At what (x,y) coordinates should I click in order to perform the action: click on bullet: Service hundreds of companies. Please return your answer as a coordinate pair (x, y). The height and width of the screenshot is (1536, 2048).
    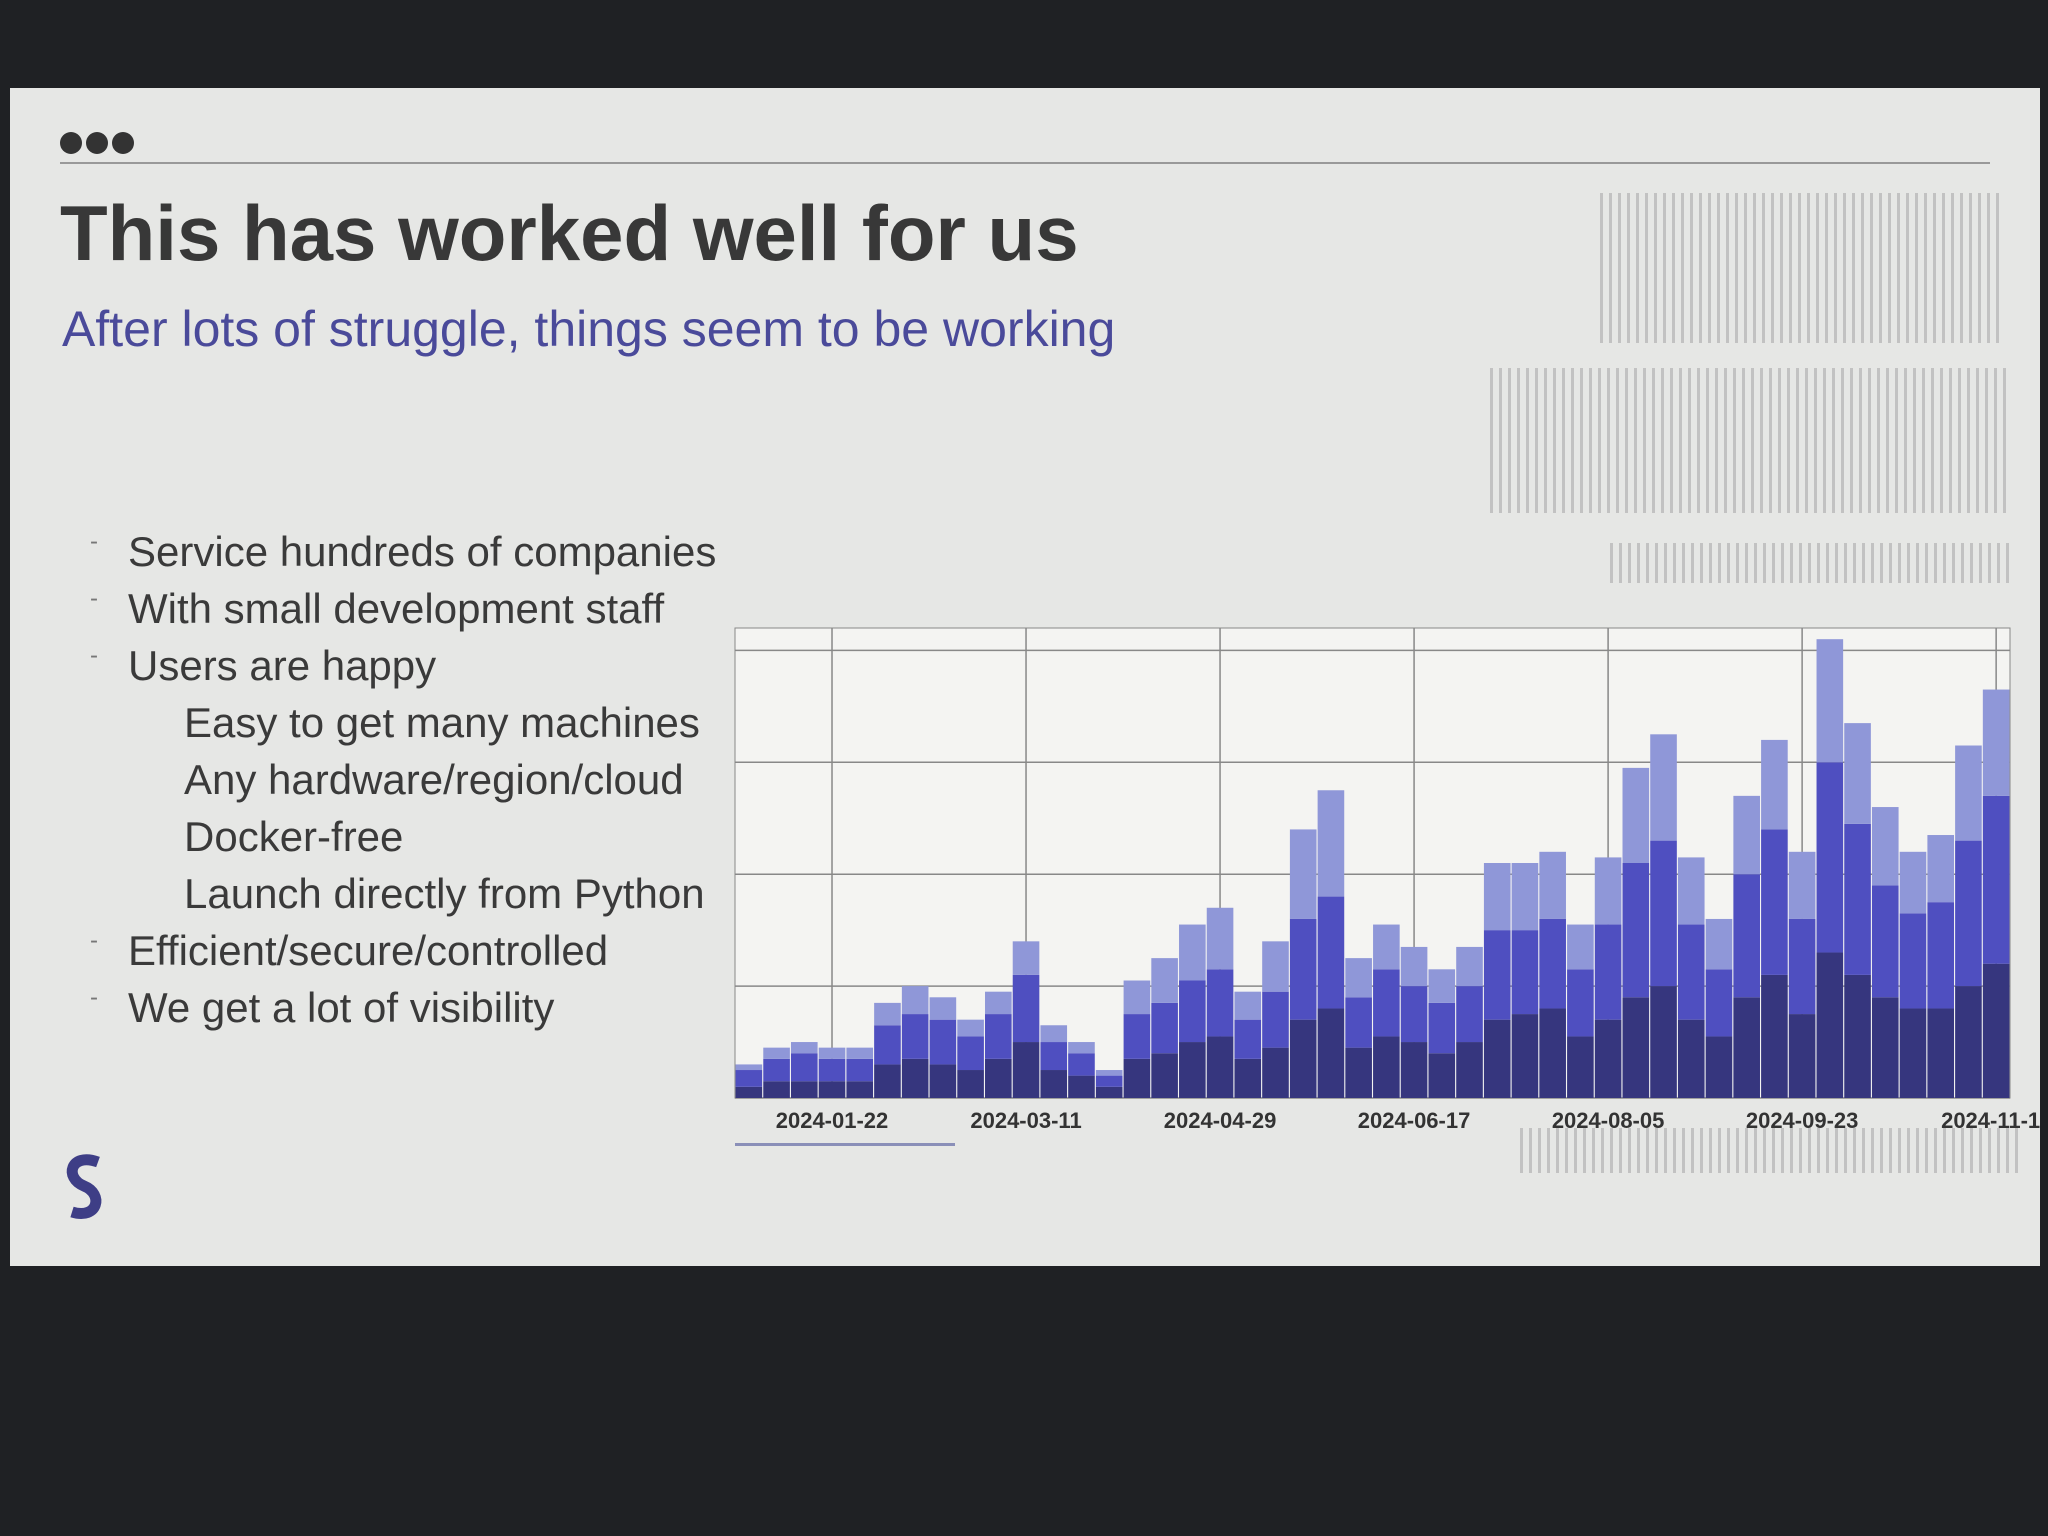
    Looking at the image, I should click on (403, 556).